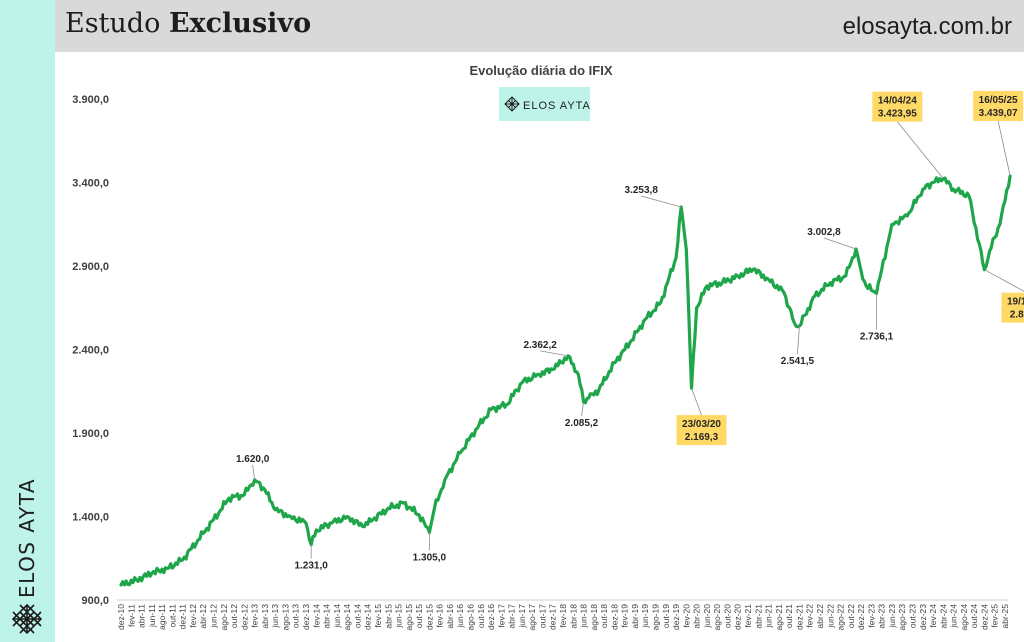  What do you see at coordinates (162, 617) in the screenshot?
I see `x-tick-label: ago-11` at bounding box center [162, 617].